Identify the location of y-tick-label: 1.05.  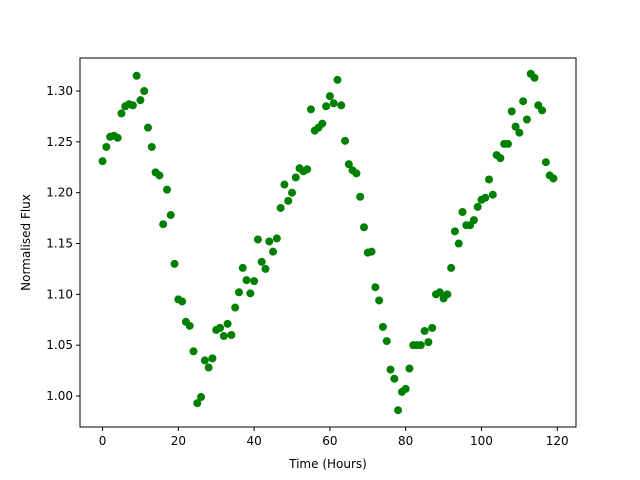
(59, 345).